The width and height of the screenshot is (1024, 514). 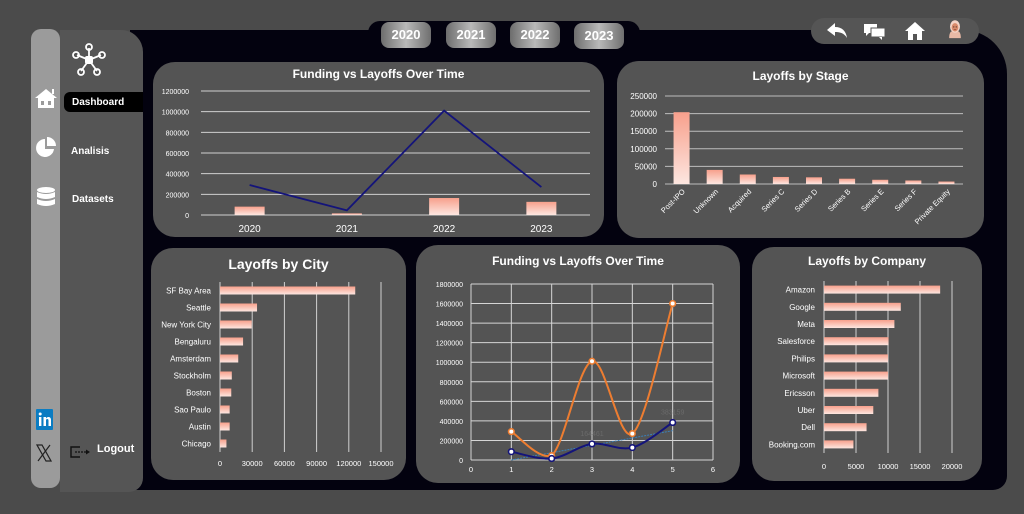 I want to click on x-tick-label: 5, so click(x=673, y=469).